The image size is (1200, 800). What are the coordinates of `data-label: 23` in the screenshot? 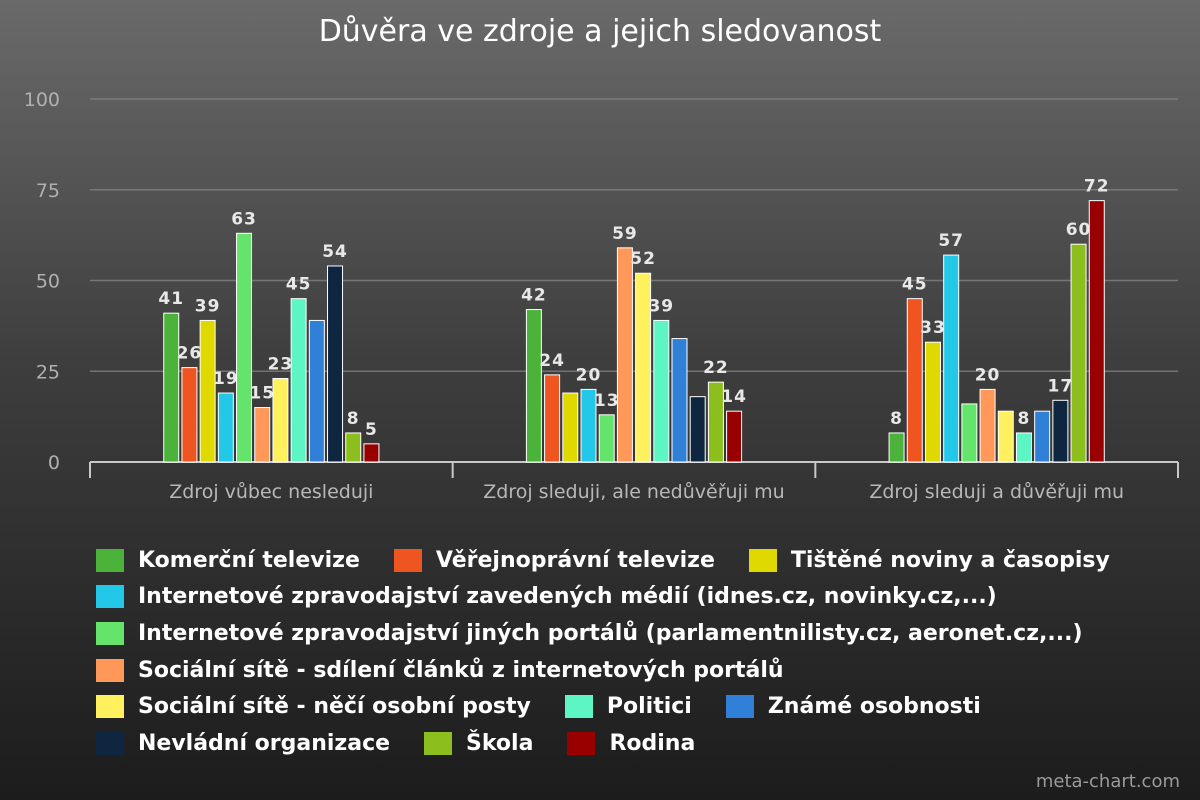 It's located at (281, 365).